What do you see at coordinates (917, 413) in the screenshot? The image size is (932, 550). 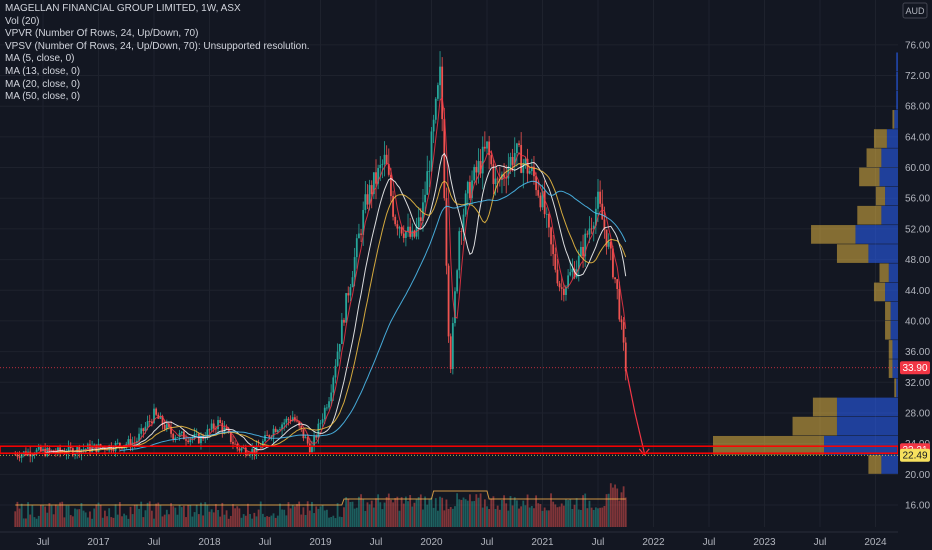 I see `y-tick-label: 28.00` at bounding box center [917, 413].